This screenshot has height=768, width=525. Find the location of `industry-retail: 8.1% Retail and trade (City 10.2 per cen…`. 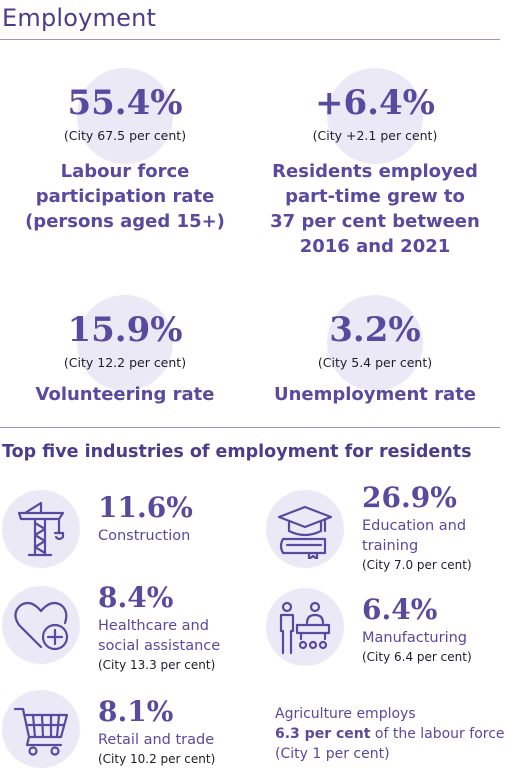

industry-retail: 8.1% Retail and trade (City 10.2 per cen… is located at coordinates (127, 729).